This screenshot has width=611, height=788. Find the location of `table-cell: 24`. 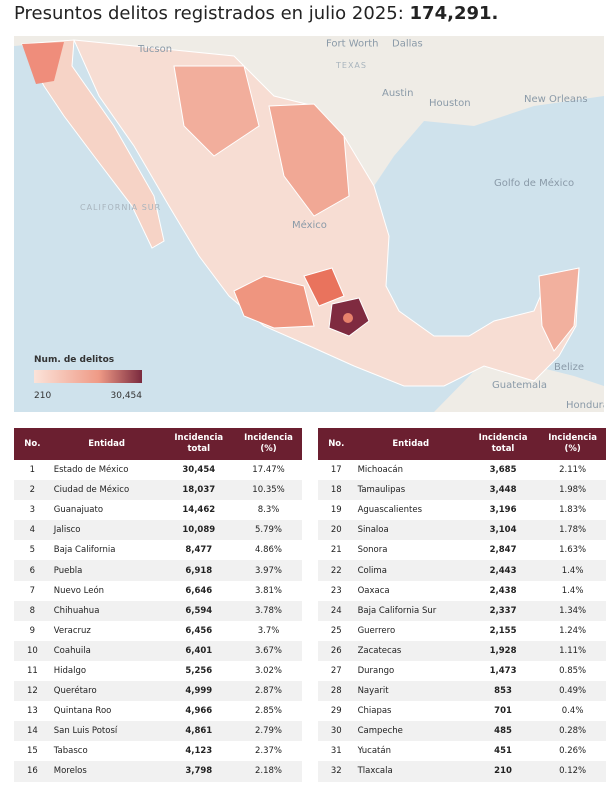

table-cell: 24 is located at coordinates (336, 610).